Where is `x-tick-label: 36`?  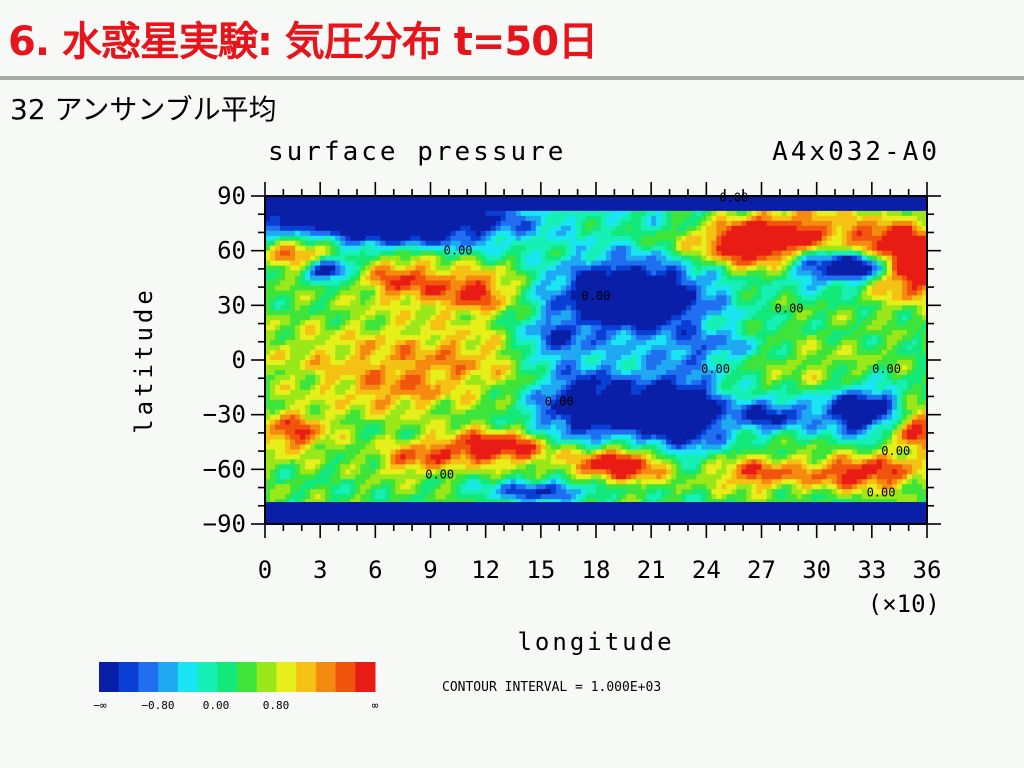
x-tick-label: 36 is located at coordinates (927, 570).